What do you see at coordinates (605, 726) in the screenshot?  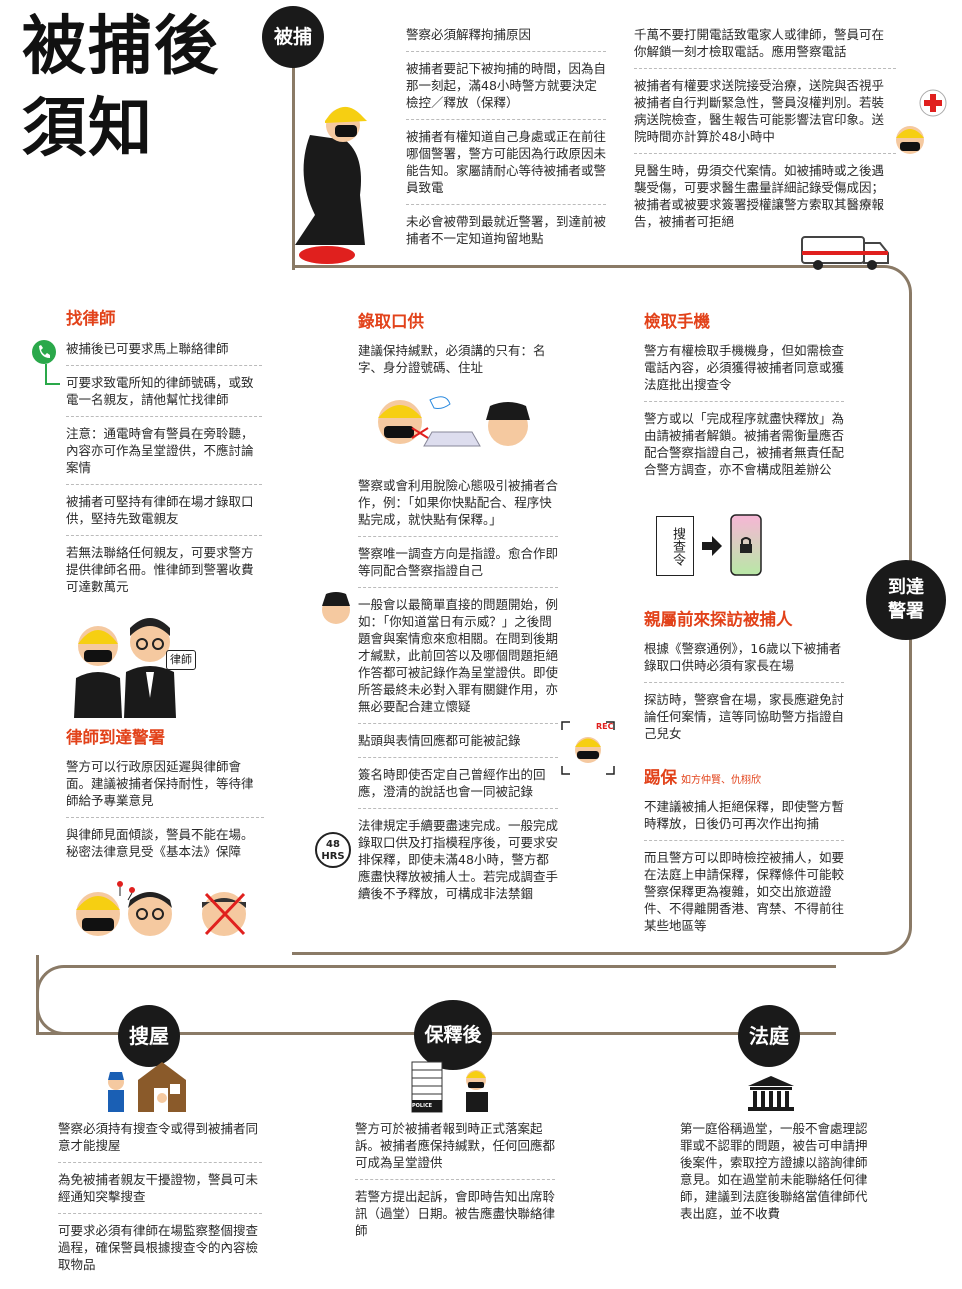 I see `rec-label: REC` at bounding box center [605, 726].